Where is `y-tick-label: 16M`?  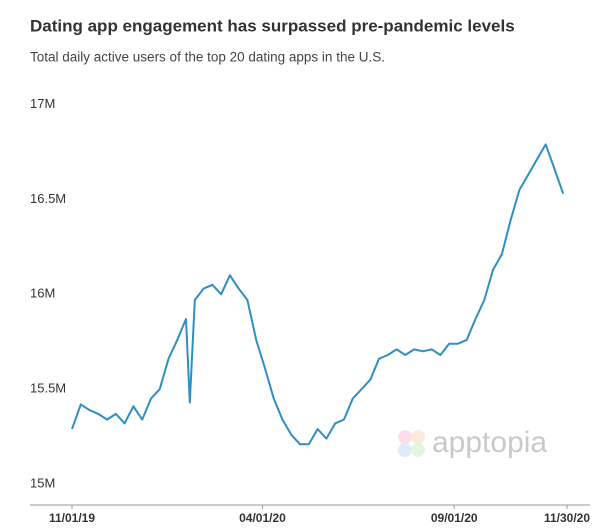
y-tick-label: 16M is located at coordinates (42, 293).